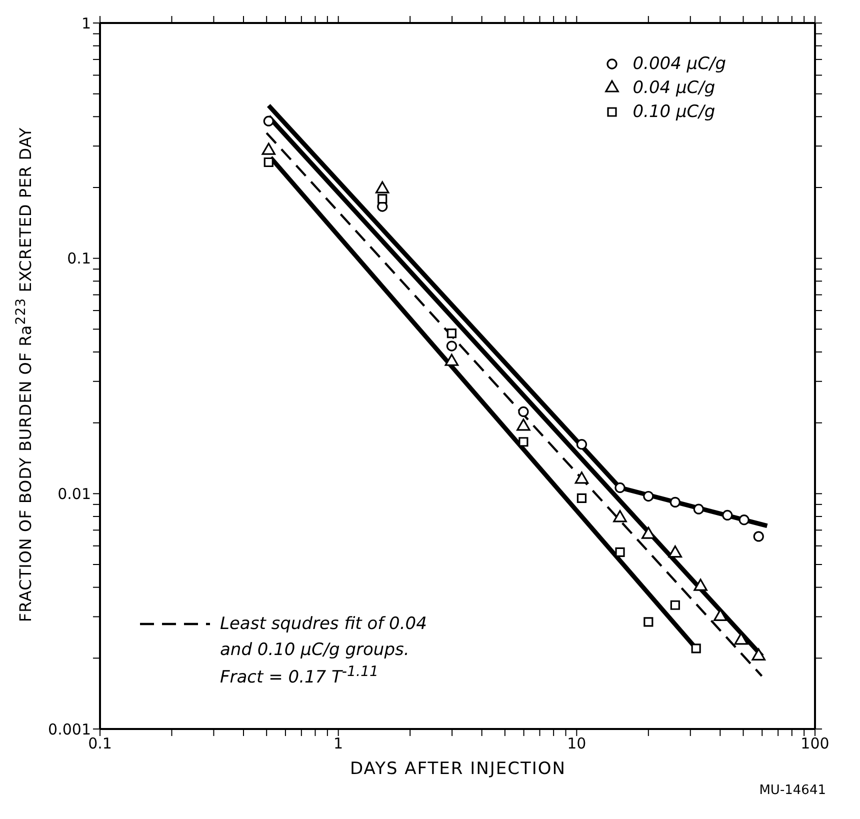  Describe the element at coordinates (576, 743) in the screenshot. I see `x-tick-label: 10` at that location.